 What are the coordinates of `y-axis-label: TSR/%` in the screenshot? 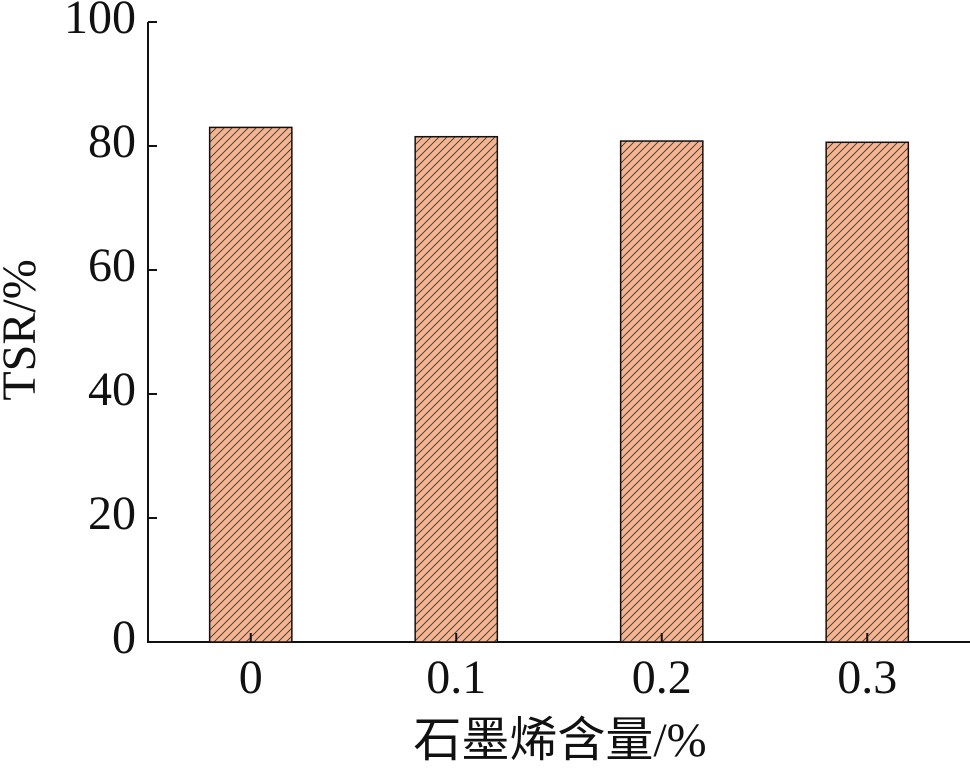 It's located at (23, 329).